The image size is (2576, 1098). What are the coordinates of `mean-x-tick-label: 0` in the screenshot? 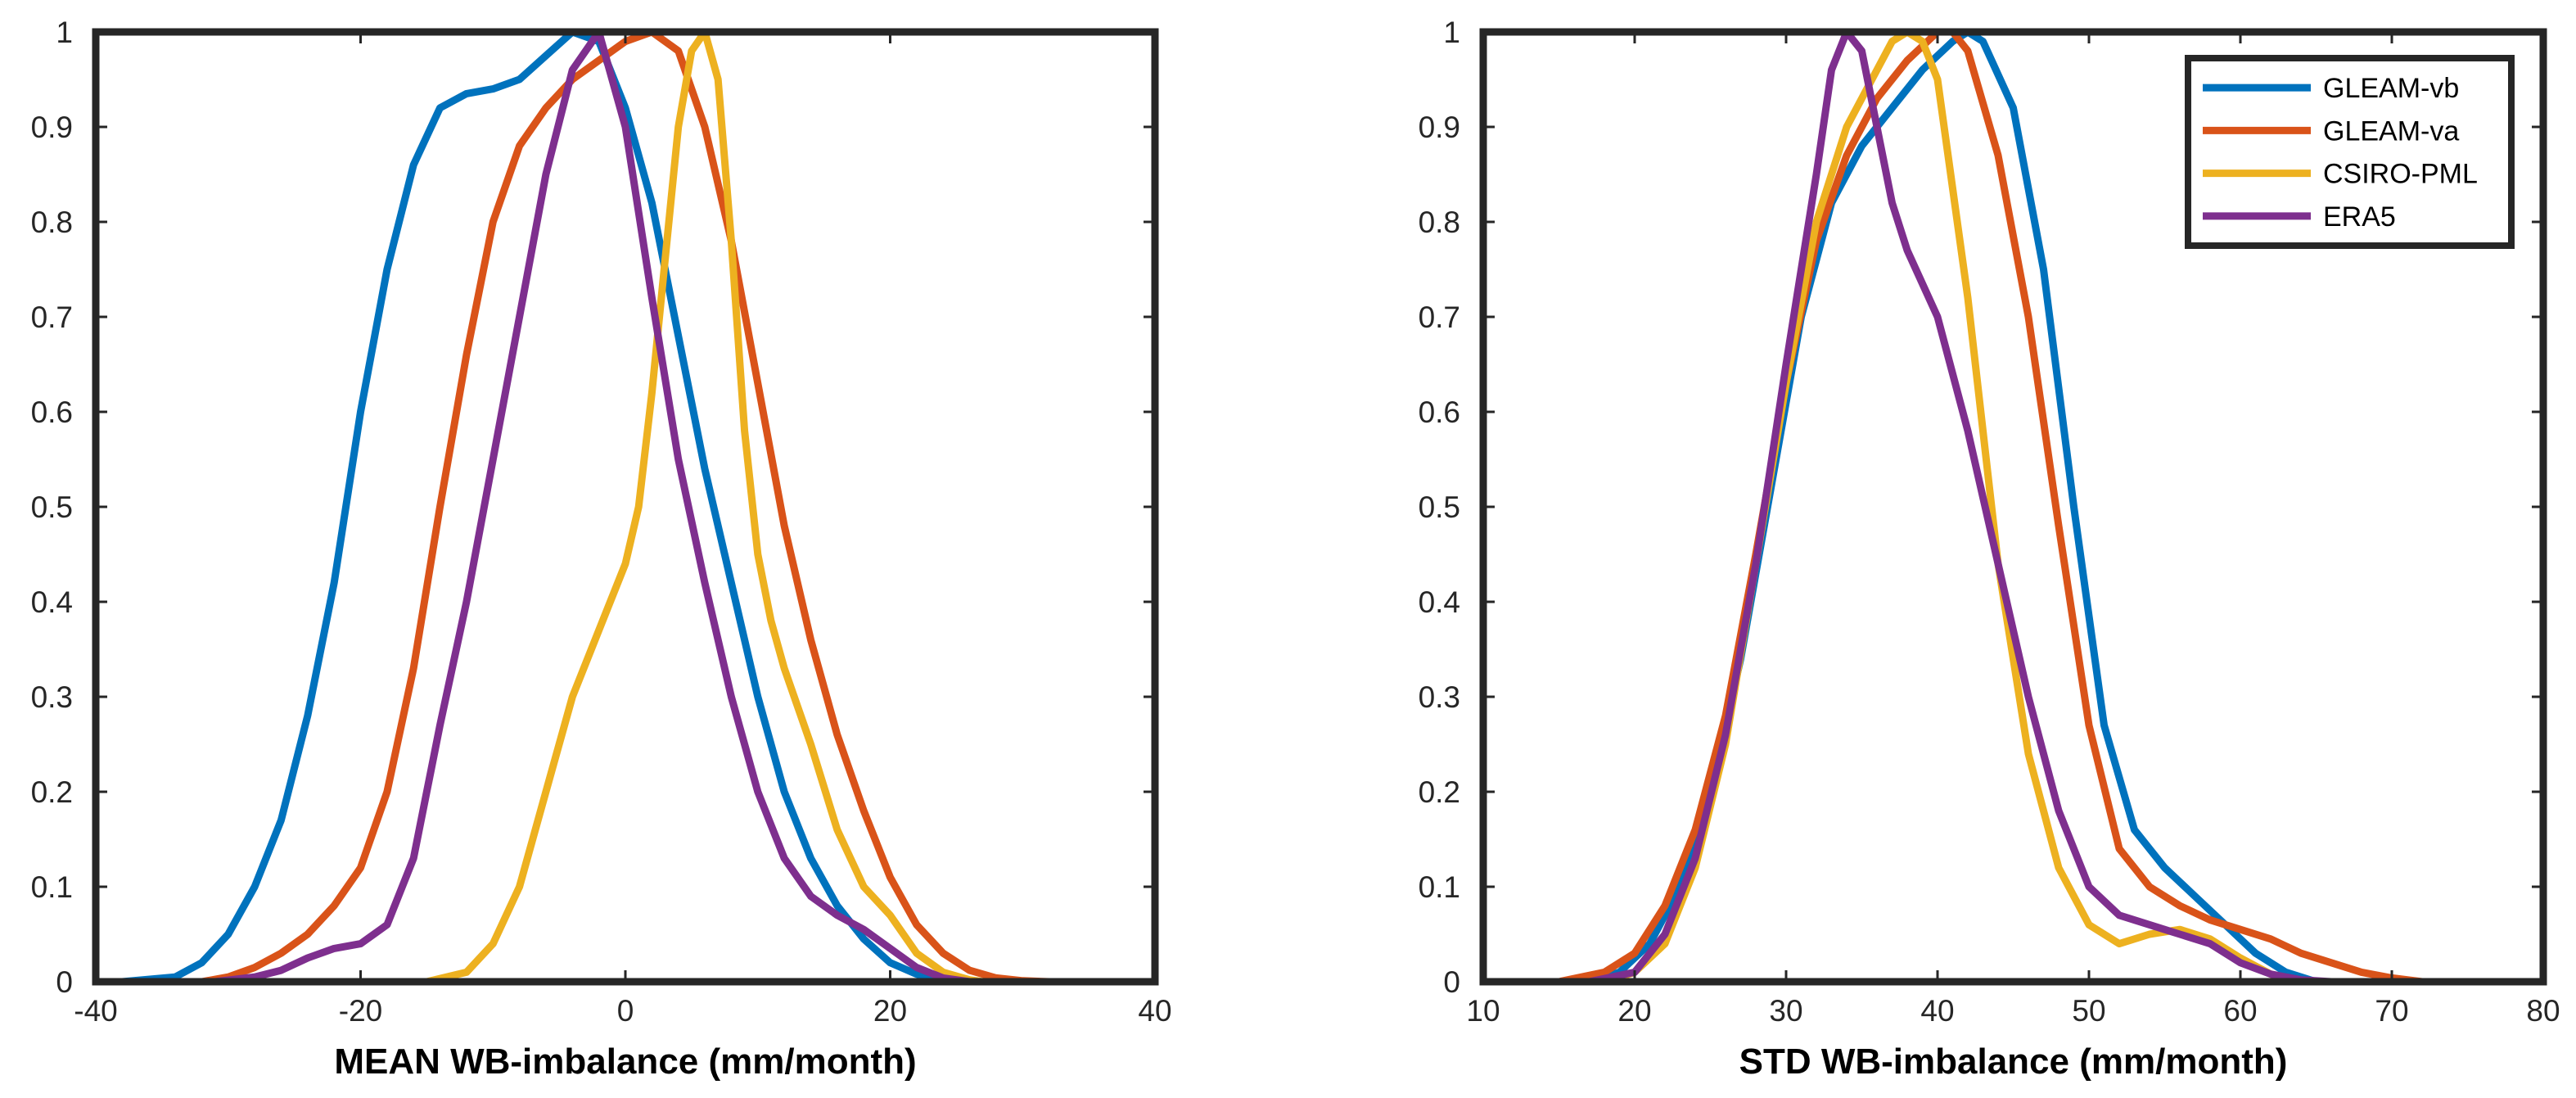 It's located at (625, 1011).